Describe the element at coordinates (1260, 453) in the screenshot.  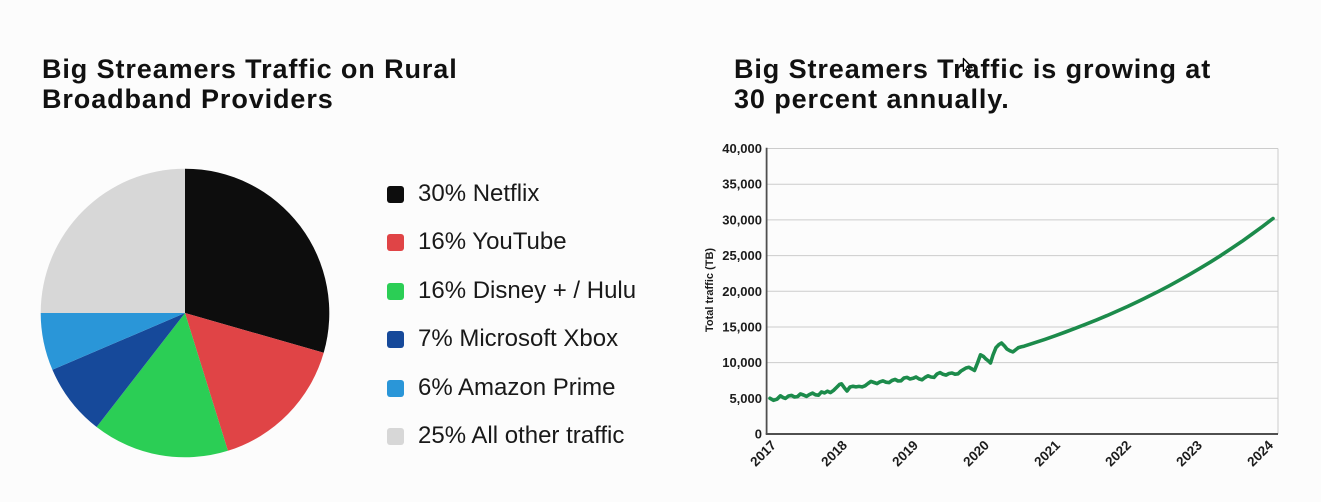
I see `svg-text: 2024` at that location.